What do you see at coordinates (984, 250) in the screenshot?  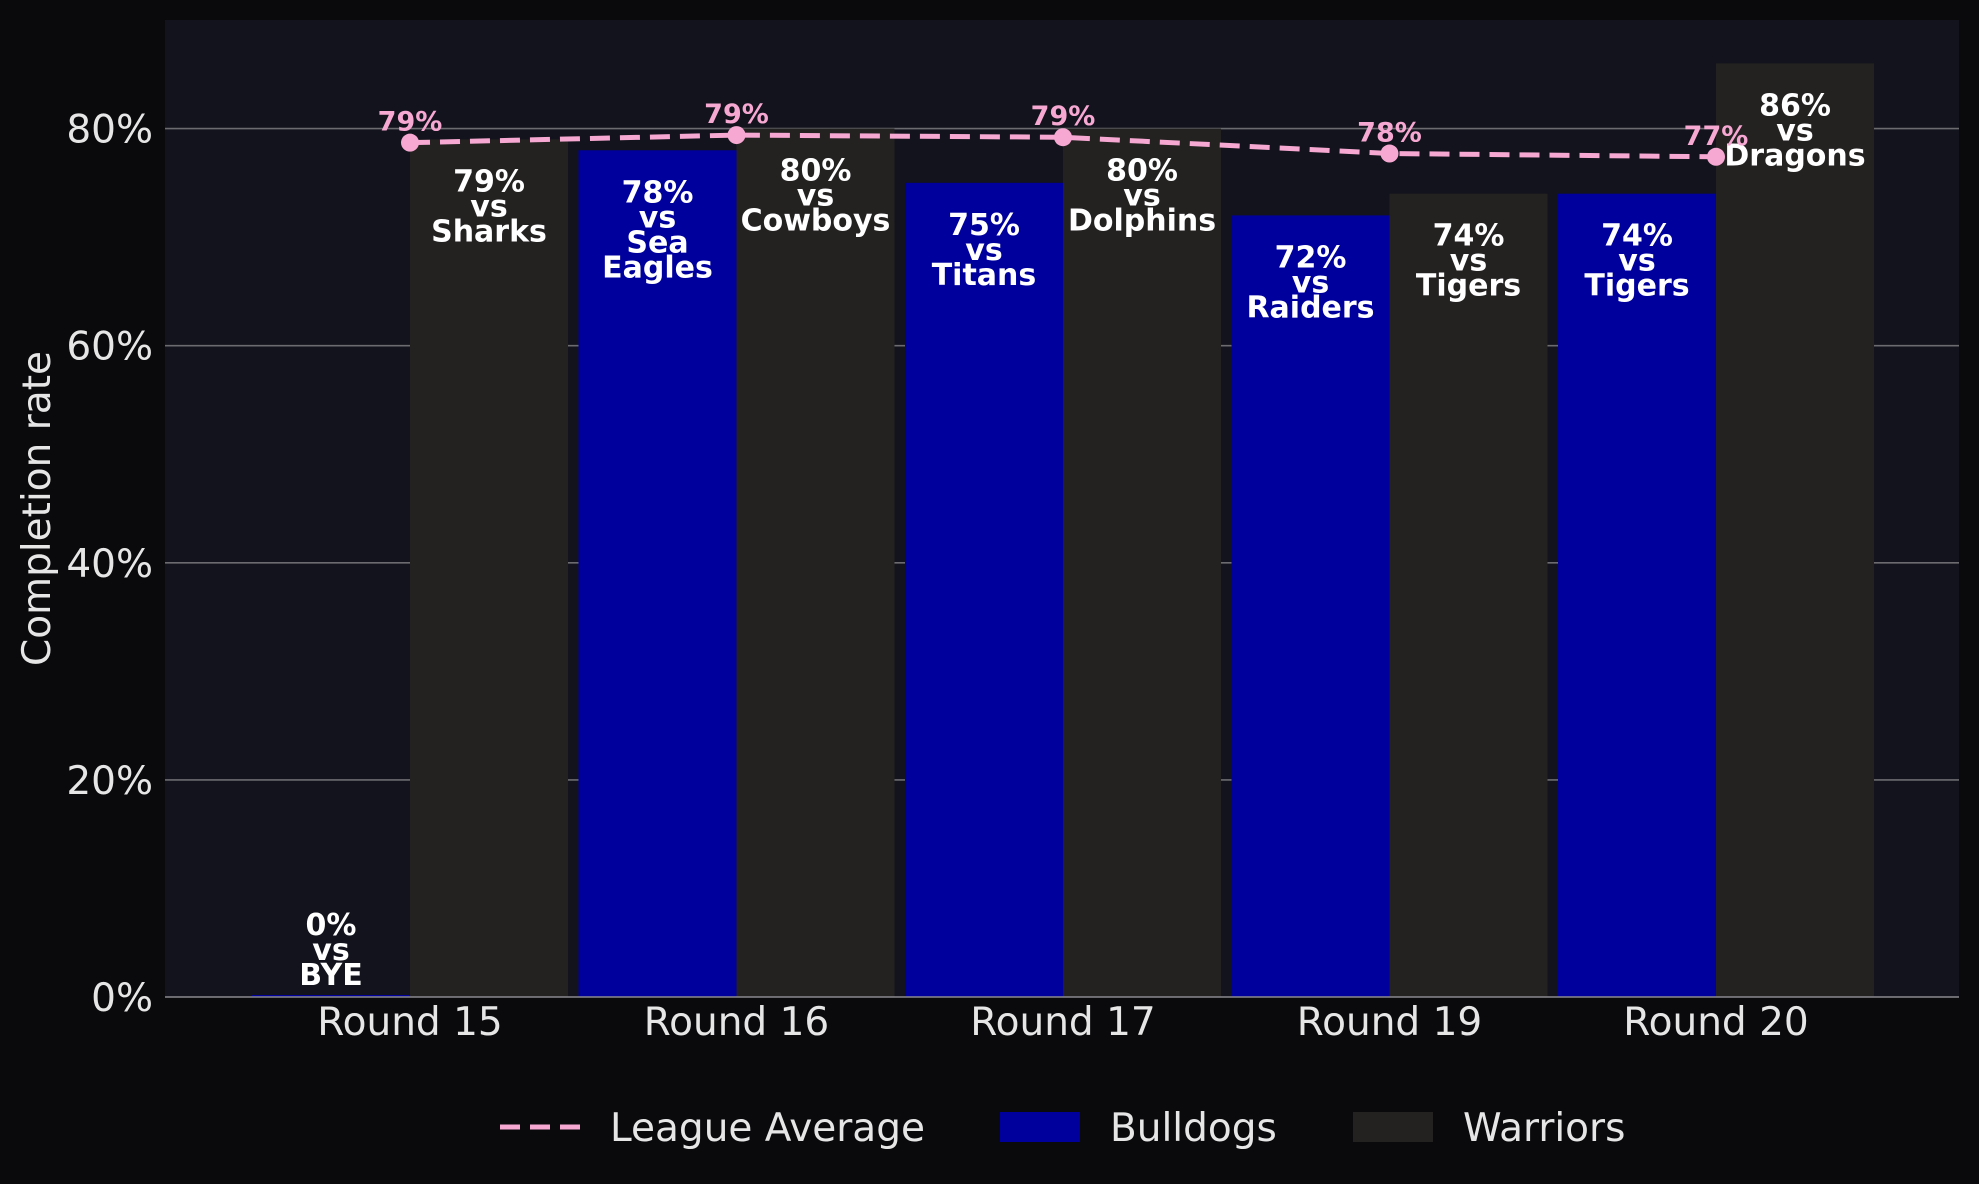 I see `bar-data-label: 75% vs Titans` at bounding box center [984, 250].